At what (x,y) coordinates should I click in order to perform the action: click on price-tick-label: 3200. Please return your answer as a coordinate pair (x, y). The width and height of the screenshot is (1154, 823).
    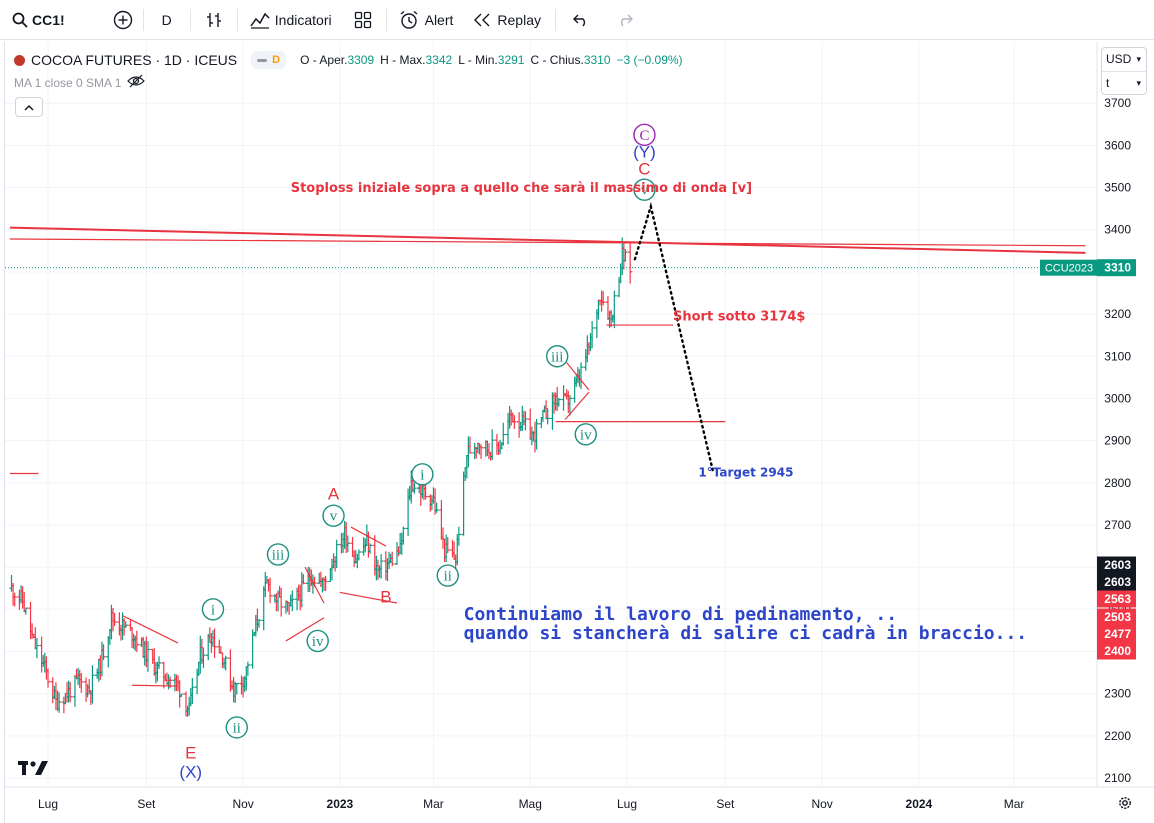
    Looking at the image, I should click on (1117, 314).